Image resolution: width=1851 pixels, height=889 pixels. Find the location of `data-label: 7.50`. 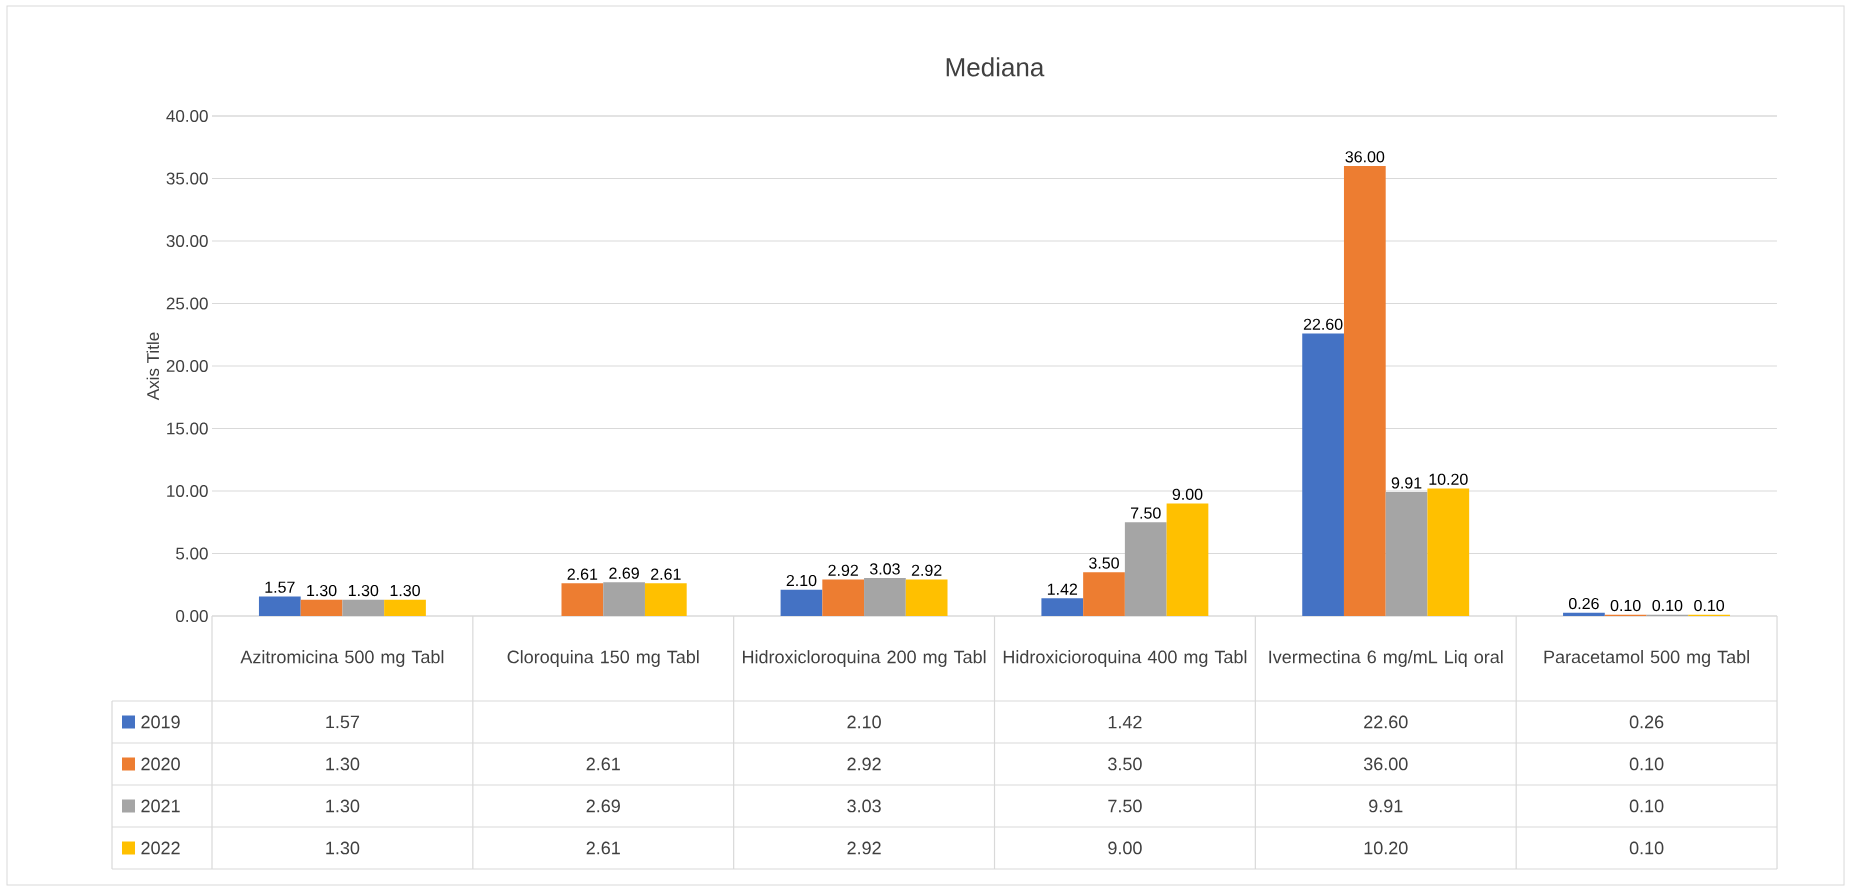

data-label: 7.50 is located at coordinates (1125, 806).